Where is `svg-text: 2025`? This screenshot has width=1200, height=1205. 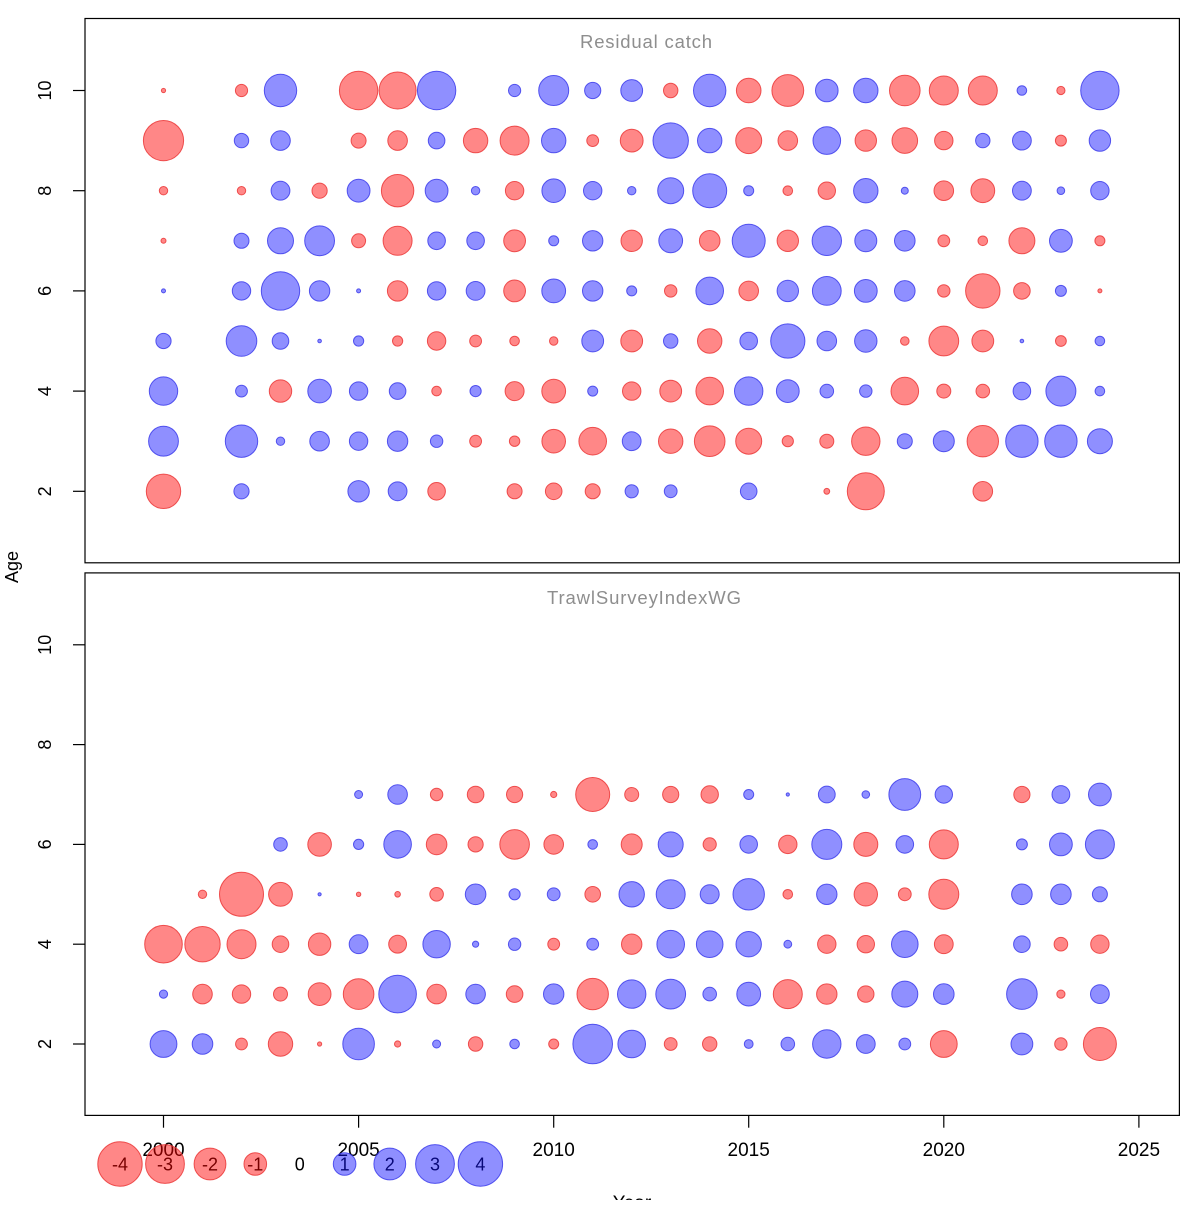
svg-text: 2025 is located at coordinates (1139, 1150).